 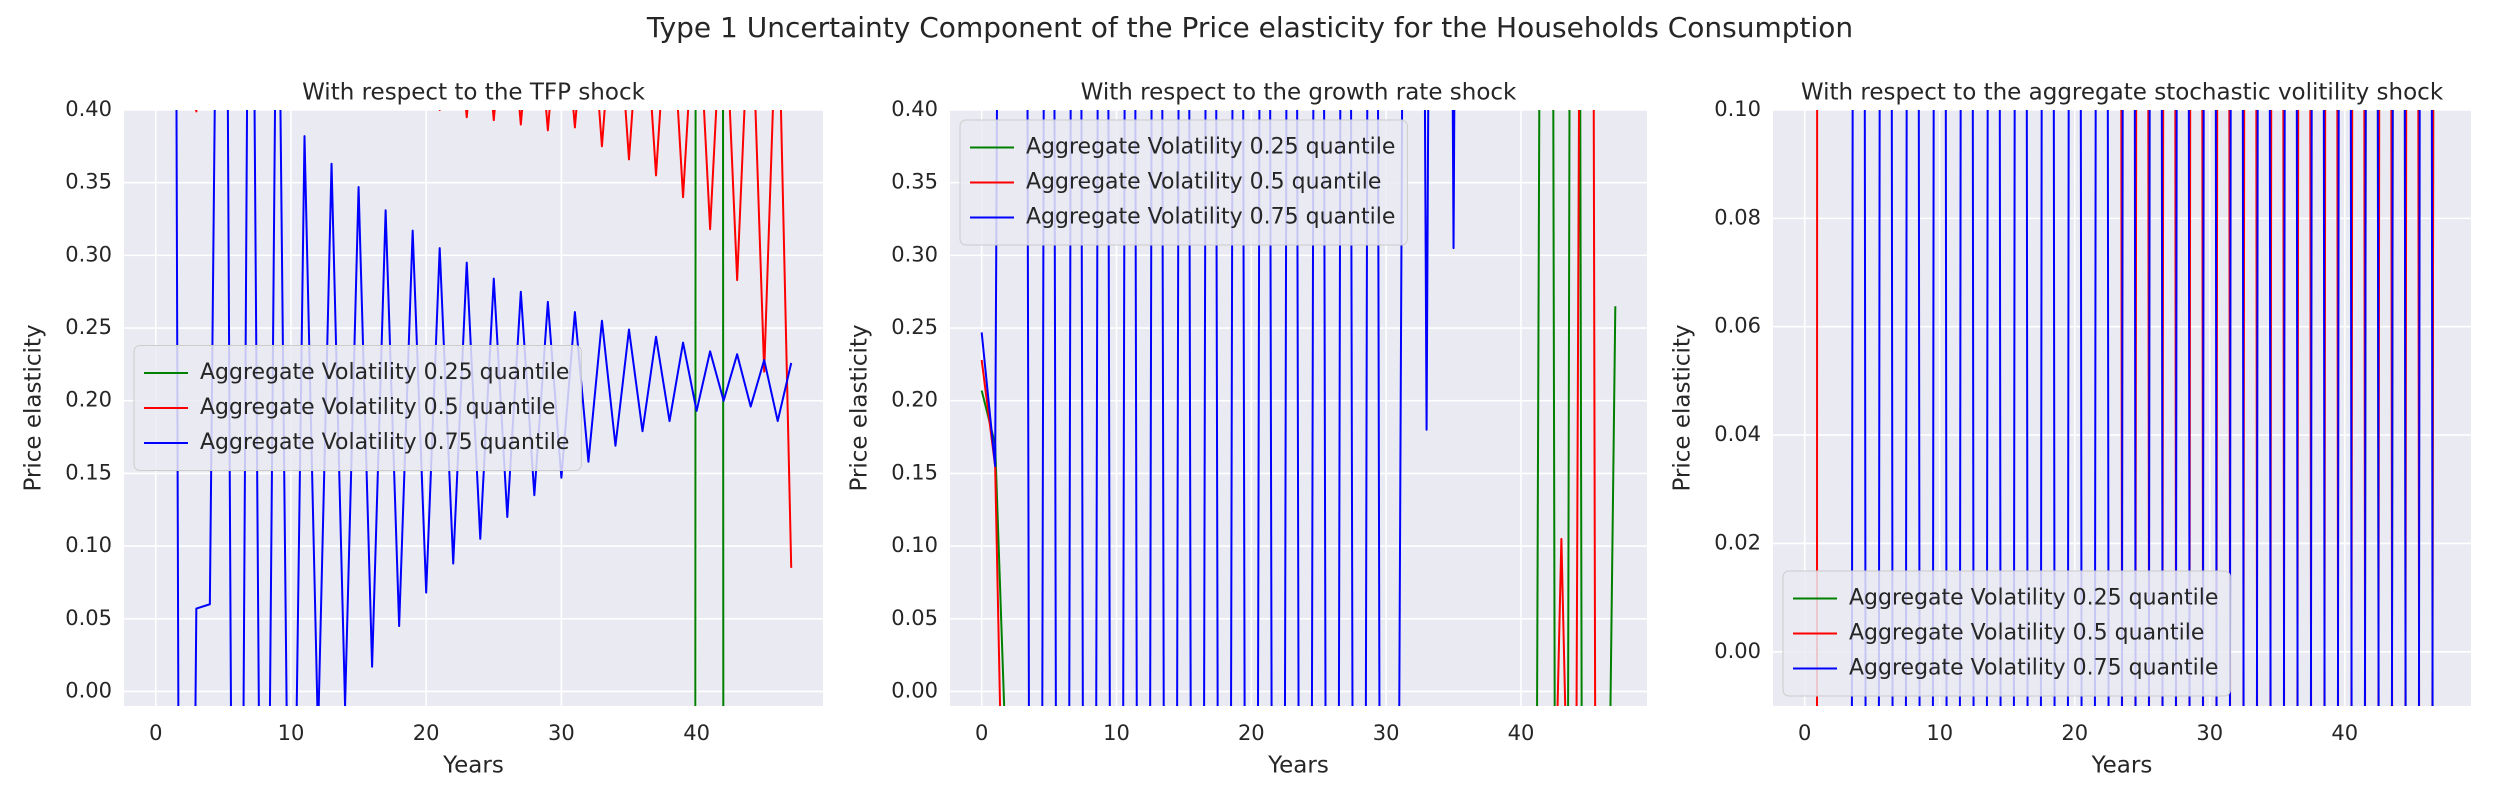 What do you see at coordinates (1737, 326) in the screenshot?
I see `y-tick-label: 0.06` at bounding box center [1737, 326].